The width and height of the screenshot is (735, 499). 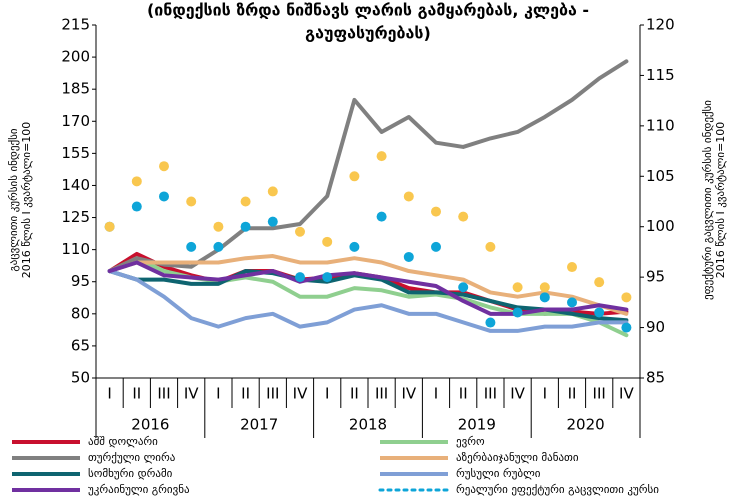 What do you see at coordinates (75, 89) in the screenshot?
I see `y-tick-label: 185` at bounding box center [75, 89].